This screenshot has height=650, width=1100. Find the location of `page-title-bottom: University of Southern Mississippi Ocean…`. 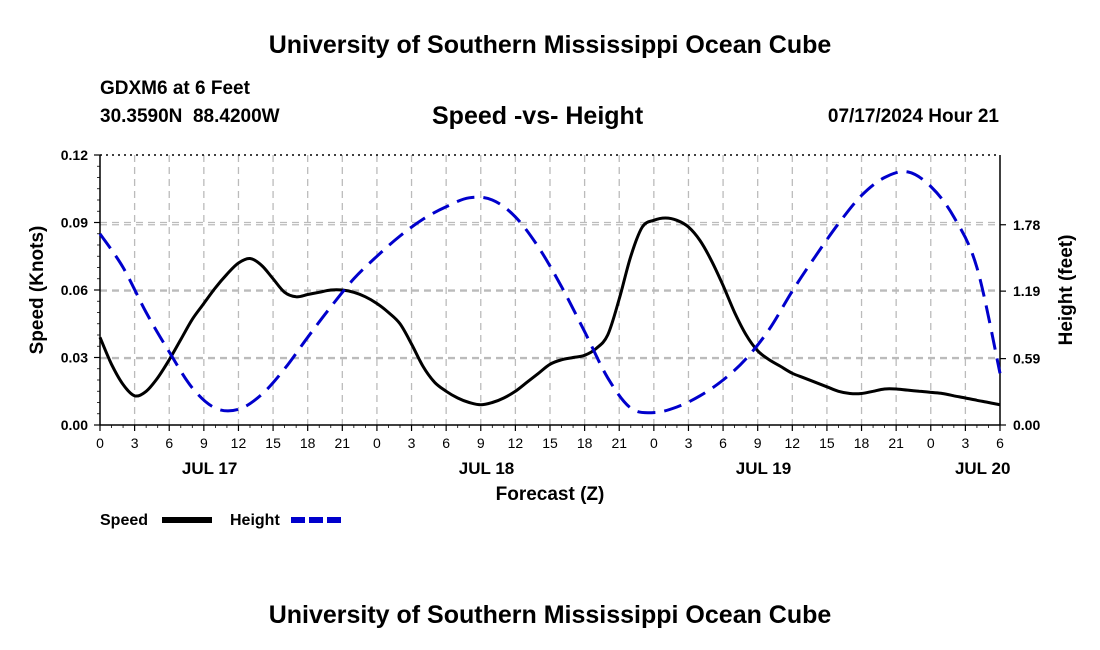

page-title-bottom: University of Southern Mississippi Ocean… is located at coordinates (550, 615).